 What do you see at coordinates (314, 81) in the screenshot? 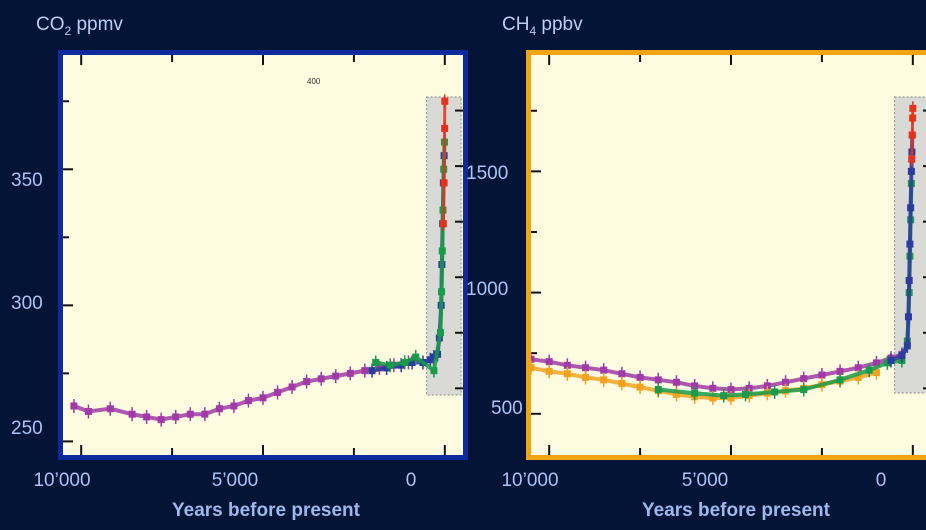
I see `co2-stray-label: 400` at bounding box center [314, 81].